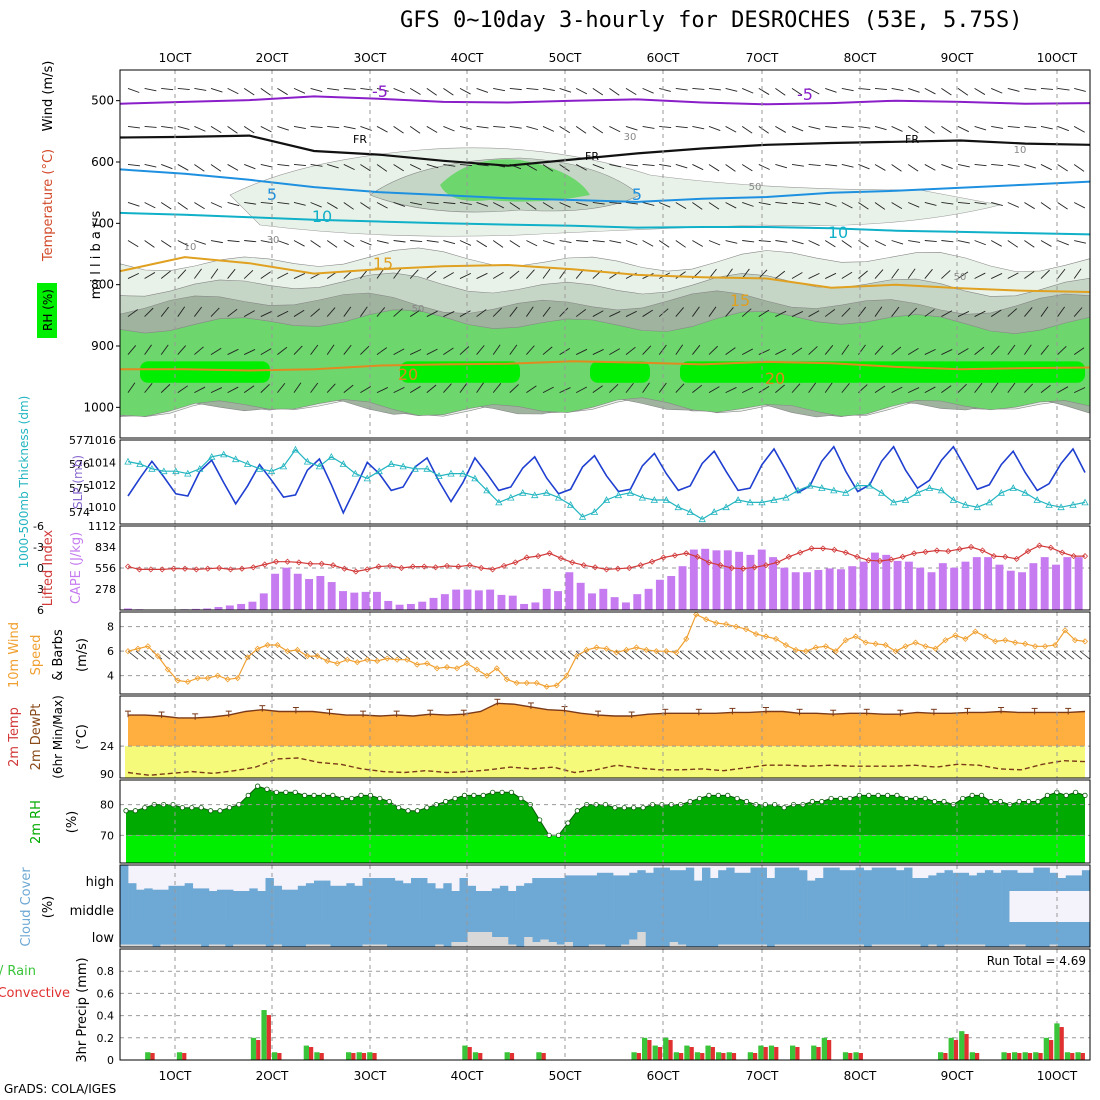 Image resolution: width=1100 pixels, height=1100 pixels. I want to click on pressure-tick-label: 900, so click(102, 346).